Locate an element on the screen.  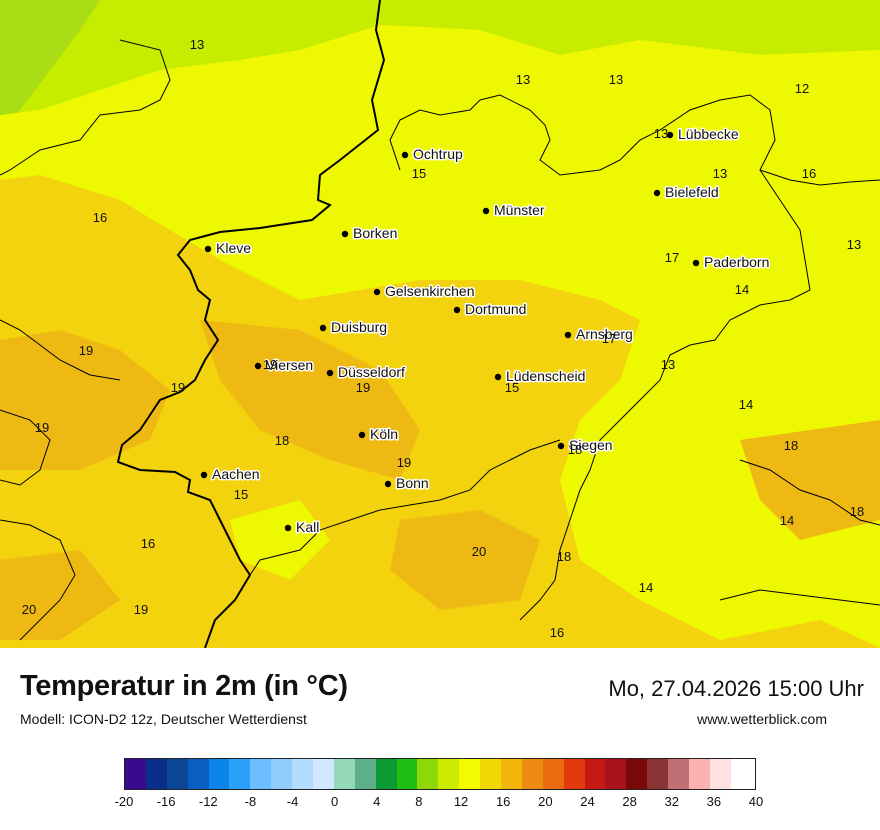
city-marker: Arnsberg is located at coordinates (599, 334).